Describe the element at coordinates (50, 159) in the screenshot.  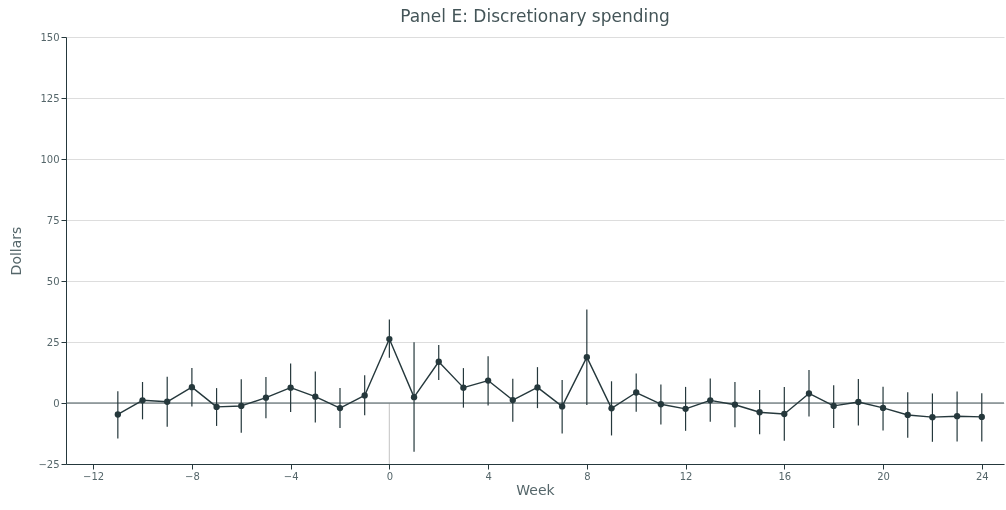
I see `y-tick-label: 100` at that location.